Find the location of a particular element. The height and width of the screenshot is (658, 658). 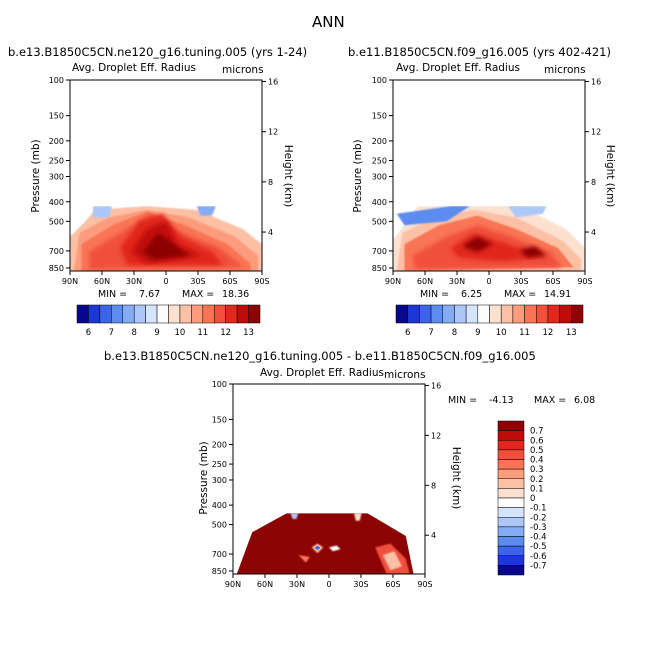

colorbar3-label: 0.2 is located at coordinates (537, 480).